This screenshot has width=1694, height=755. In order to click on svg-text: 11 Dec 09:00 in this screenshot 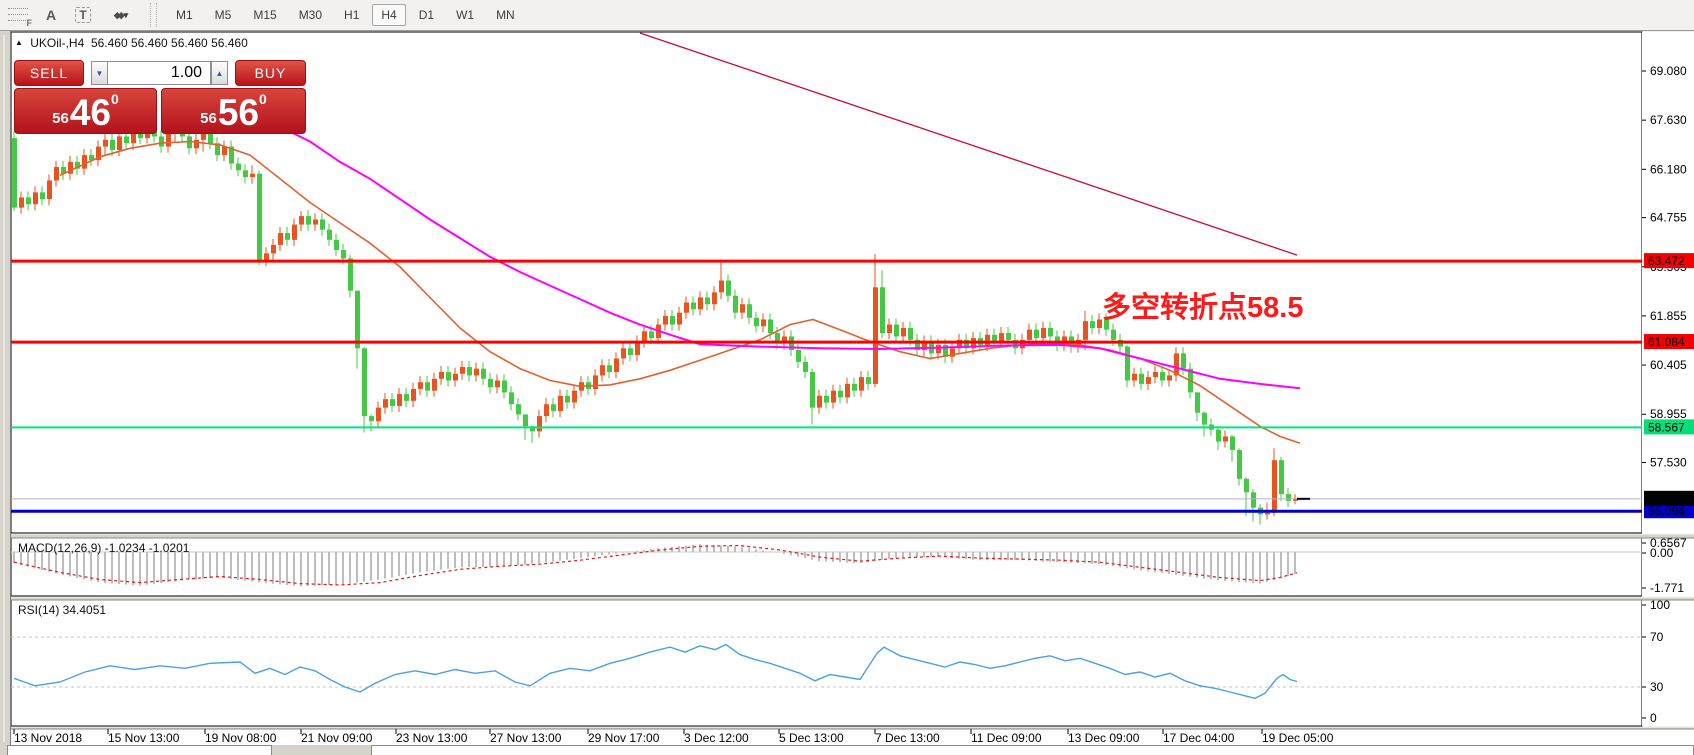, I will do `click(1006, 738)`.